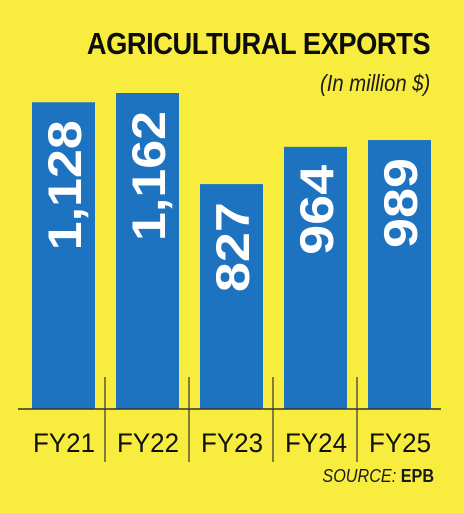 The image size is (464, 513). I want to click on x-tick-label: FY22, so click(148, 443).